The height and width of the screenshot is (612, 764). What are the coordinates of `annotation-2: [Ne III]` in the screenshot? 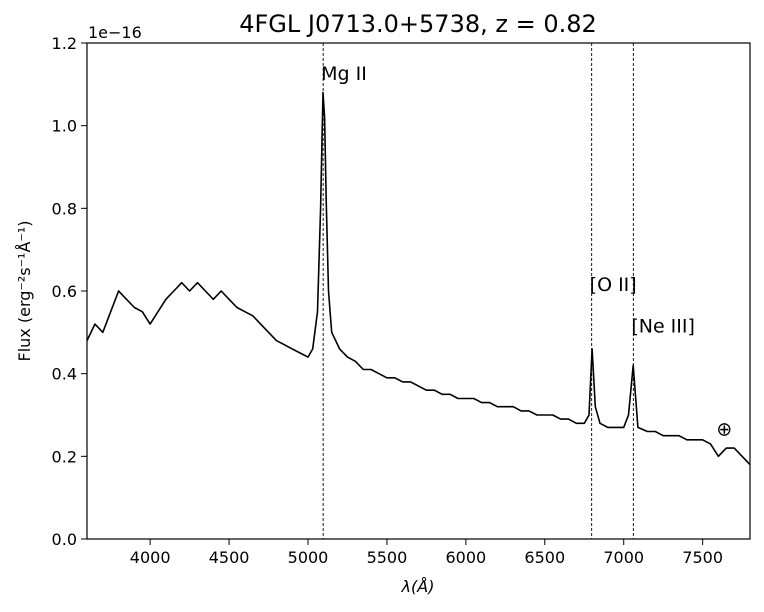 It's located at (663, 326).